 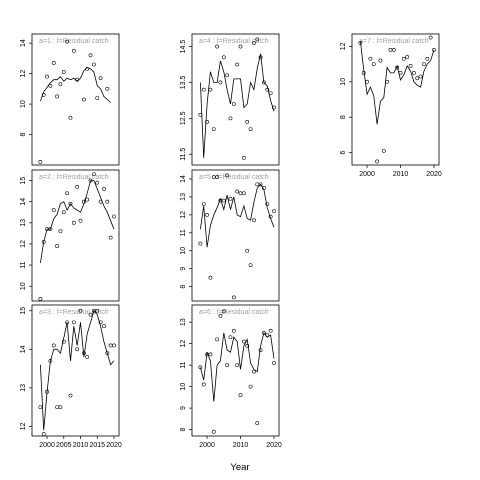 What do you see at coordinates (343, 153) in the screenshot?
I see `y-tick-label: 6` at bounding box center [343, 153].